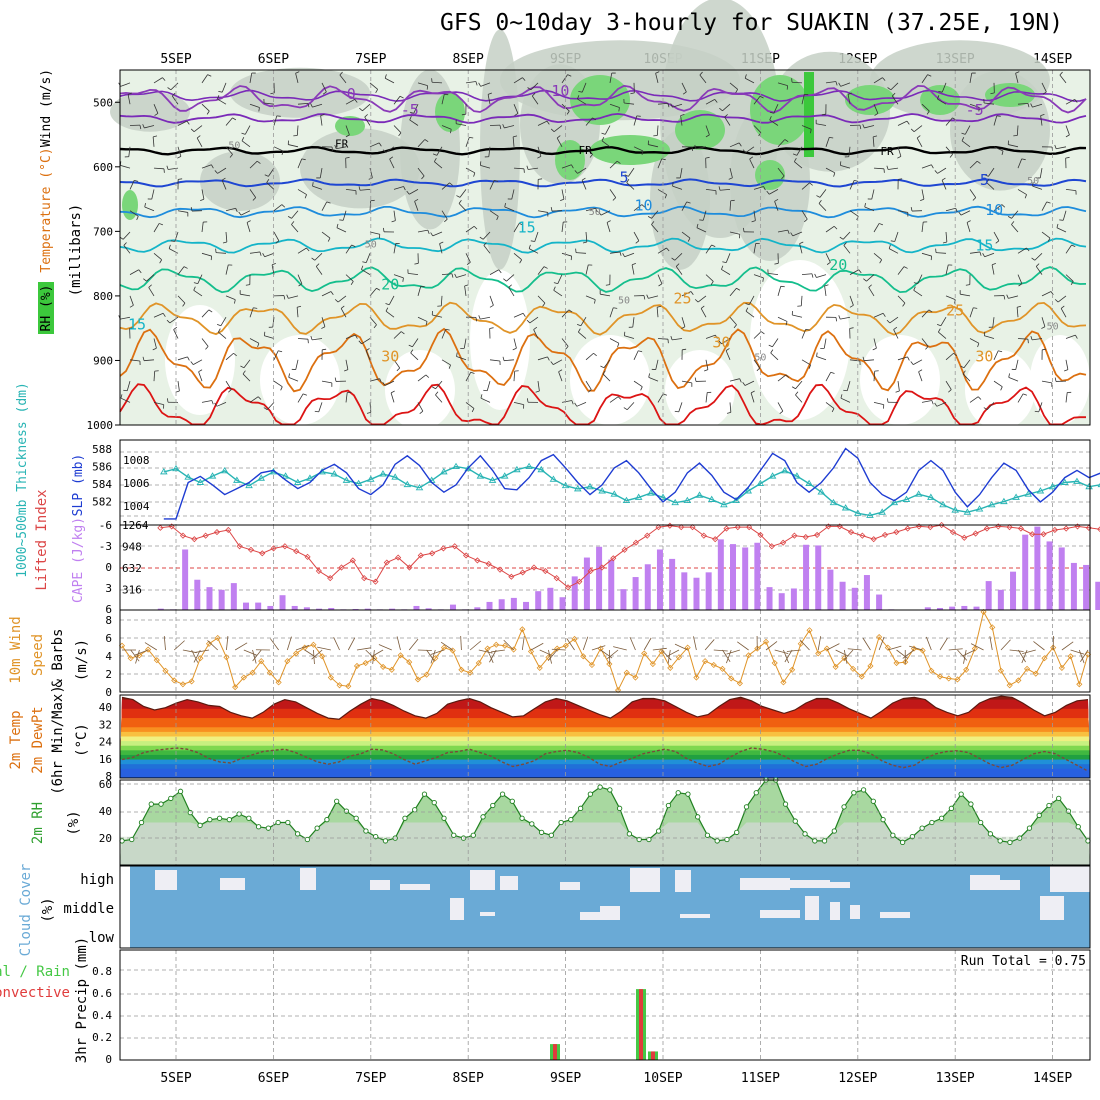  I want to click on isotherm-label: 15, so click(527, 228).